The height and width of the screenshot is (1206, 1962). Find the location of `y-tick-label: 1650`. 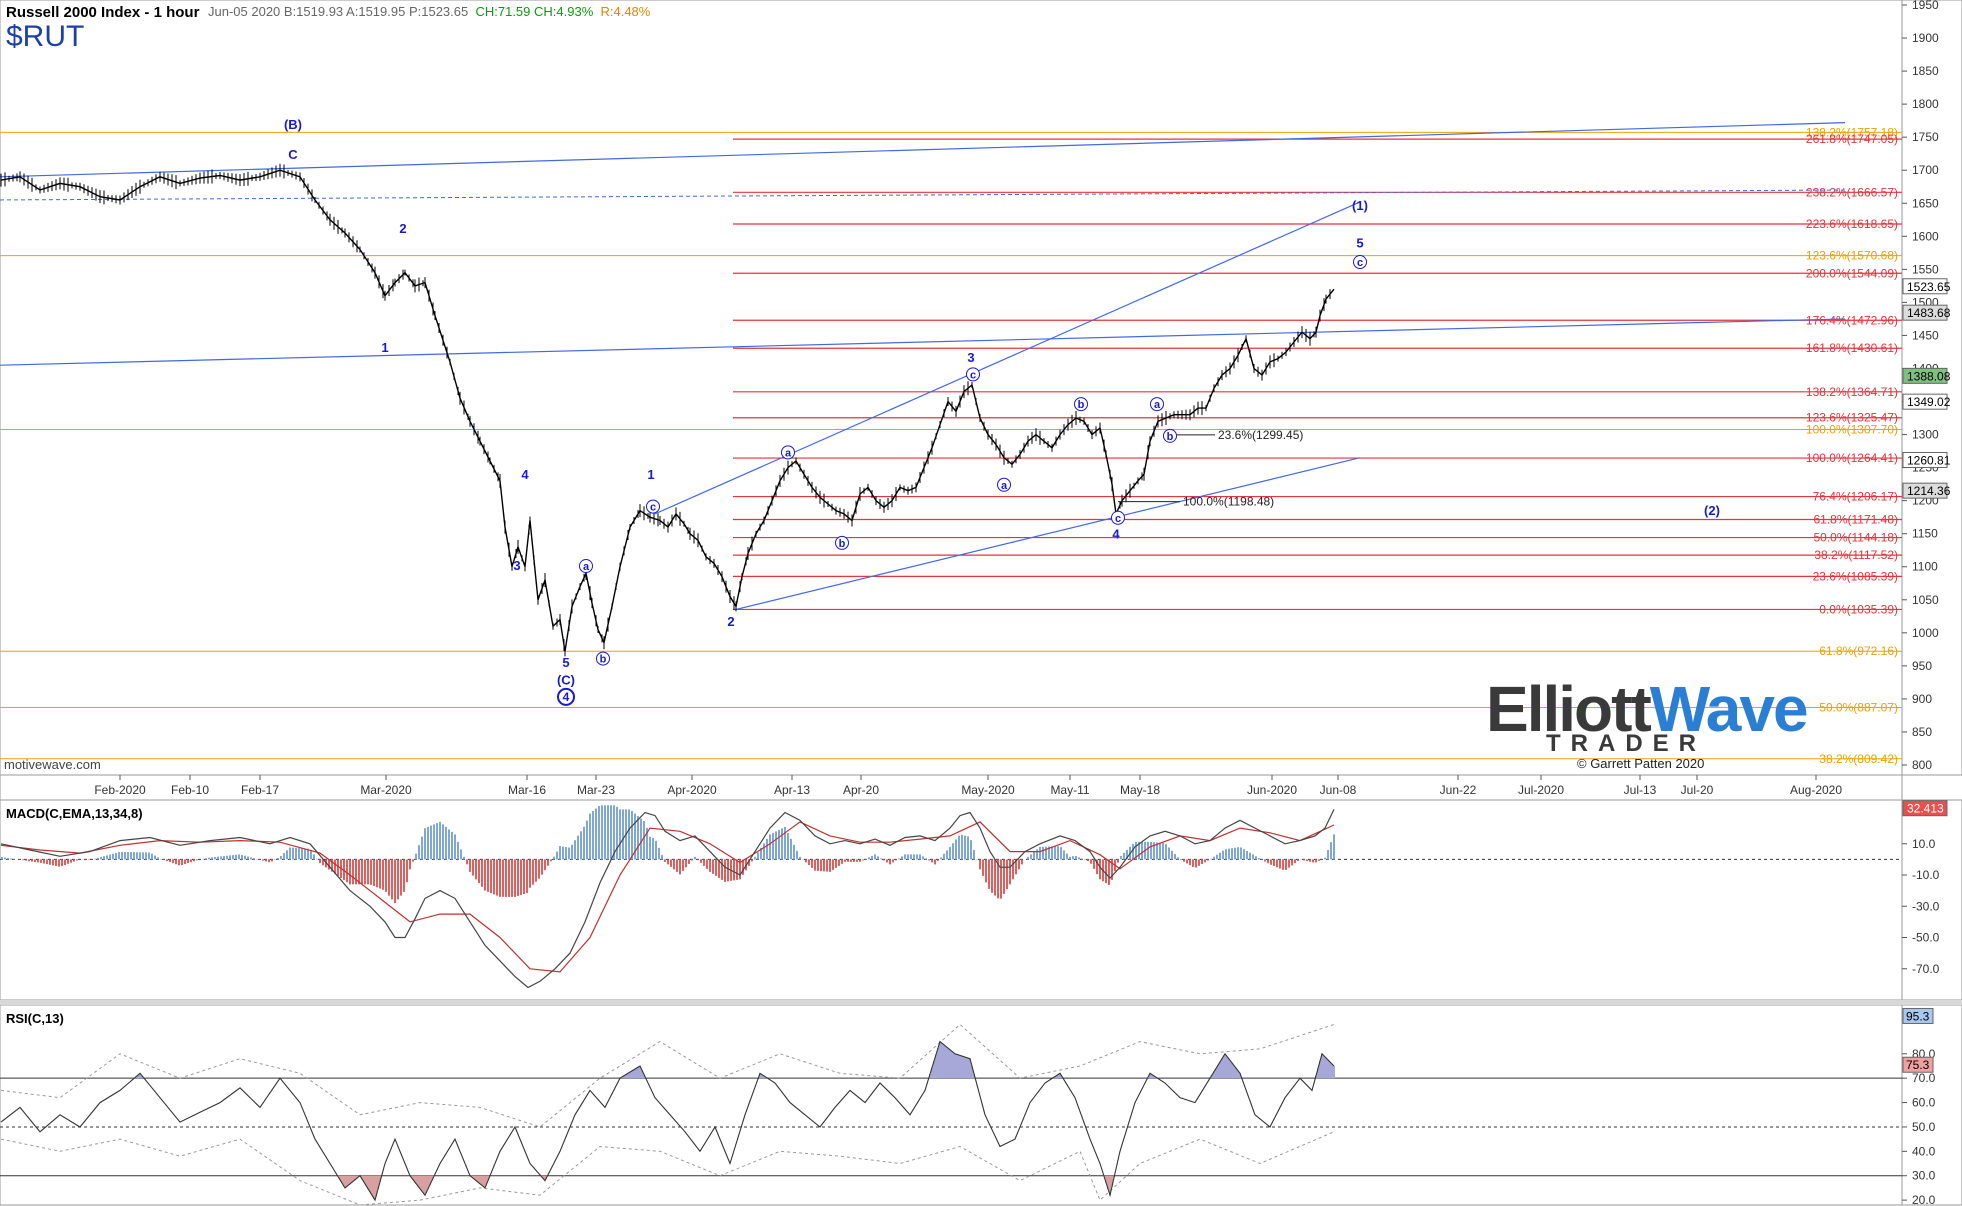

y-tick-label: 1650 is located at coordinates (1925, 203).